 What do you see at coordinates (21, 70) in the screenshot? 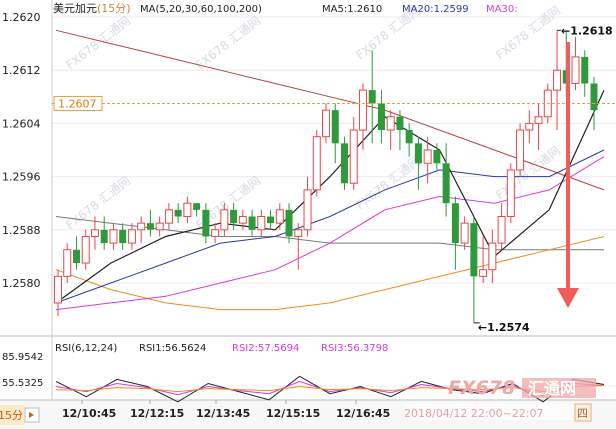
I see `y-tick-label: 1.2612` at bounding box center [21, 70].